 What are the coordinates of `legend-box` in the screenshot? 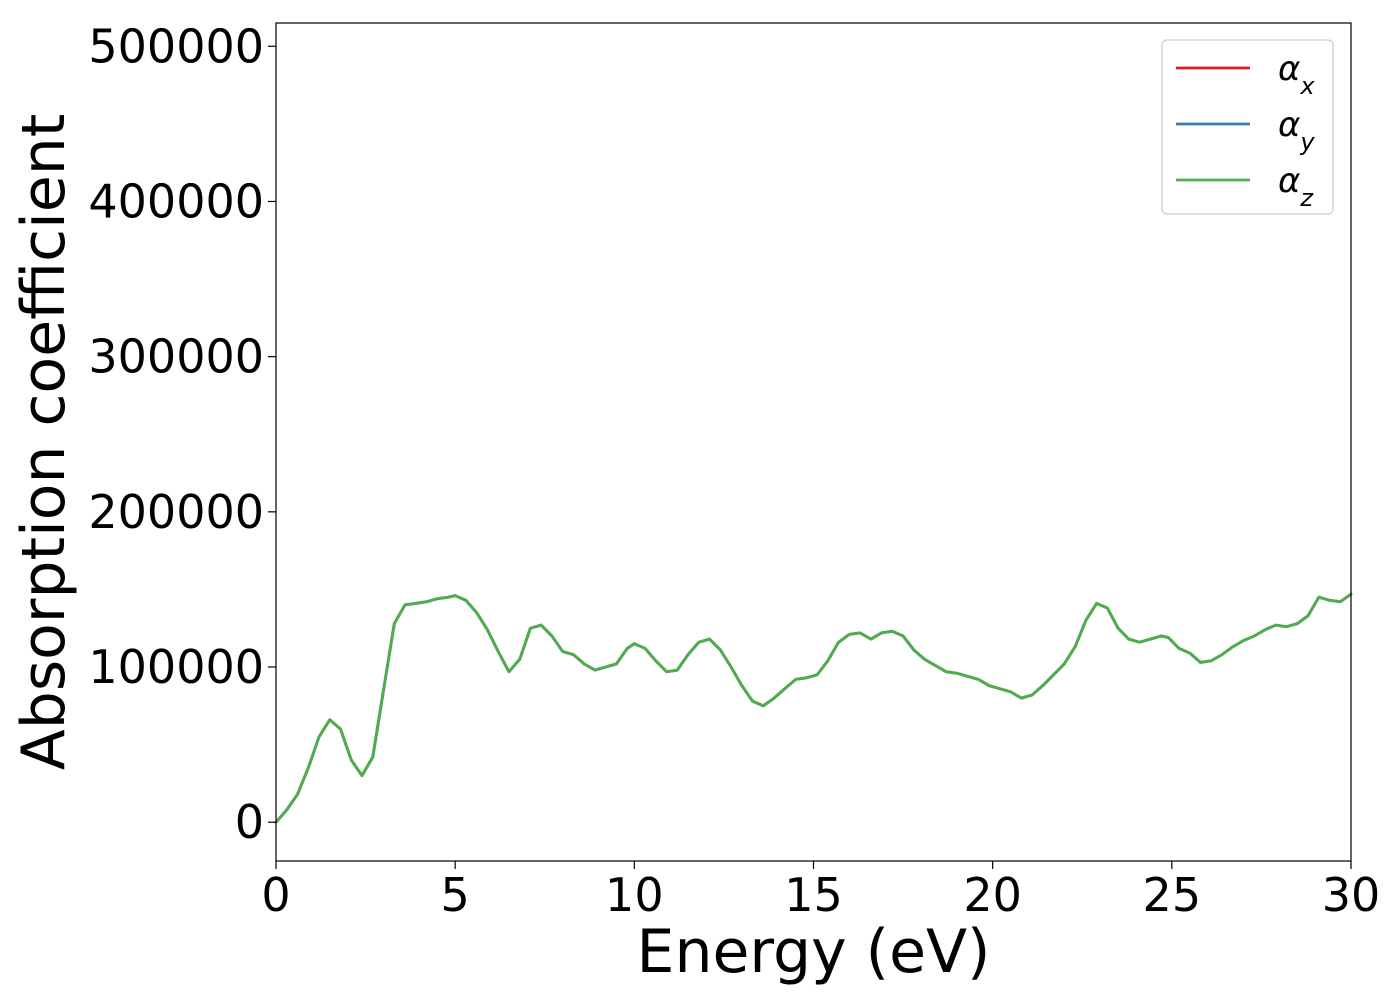 It's located at (1247, 127).